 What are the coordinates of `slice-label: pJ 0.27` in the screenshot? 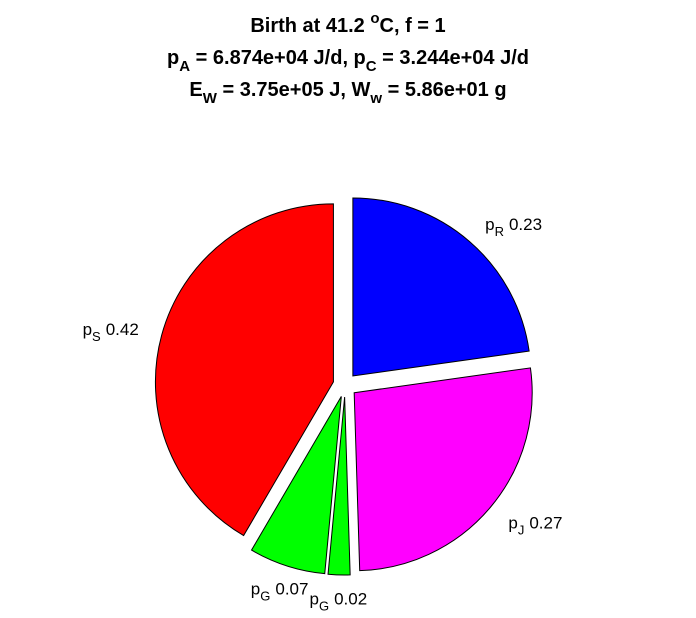 It's located at (535, 526).